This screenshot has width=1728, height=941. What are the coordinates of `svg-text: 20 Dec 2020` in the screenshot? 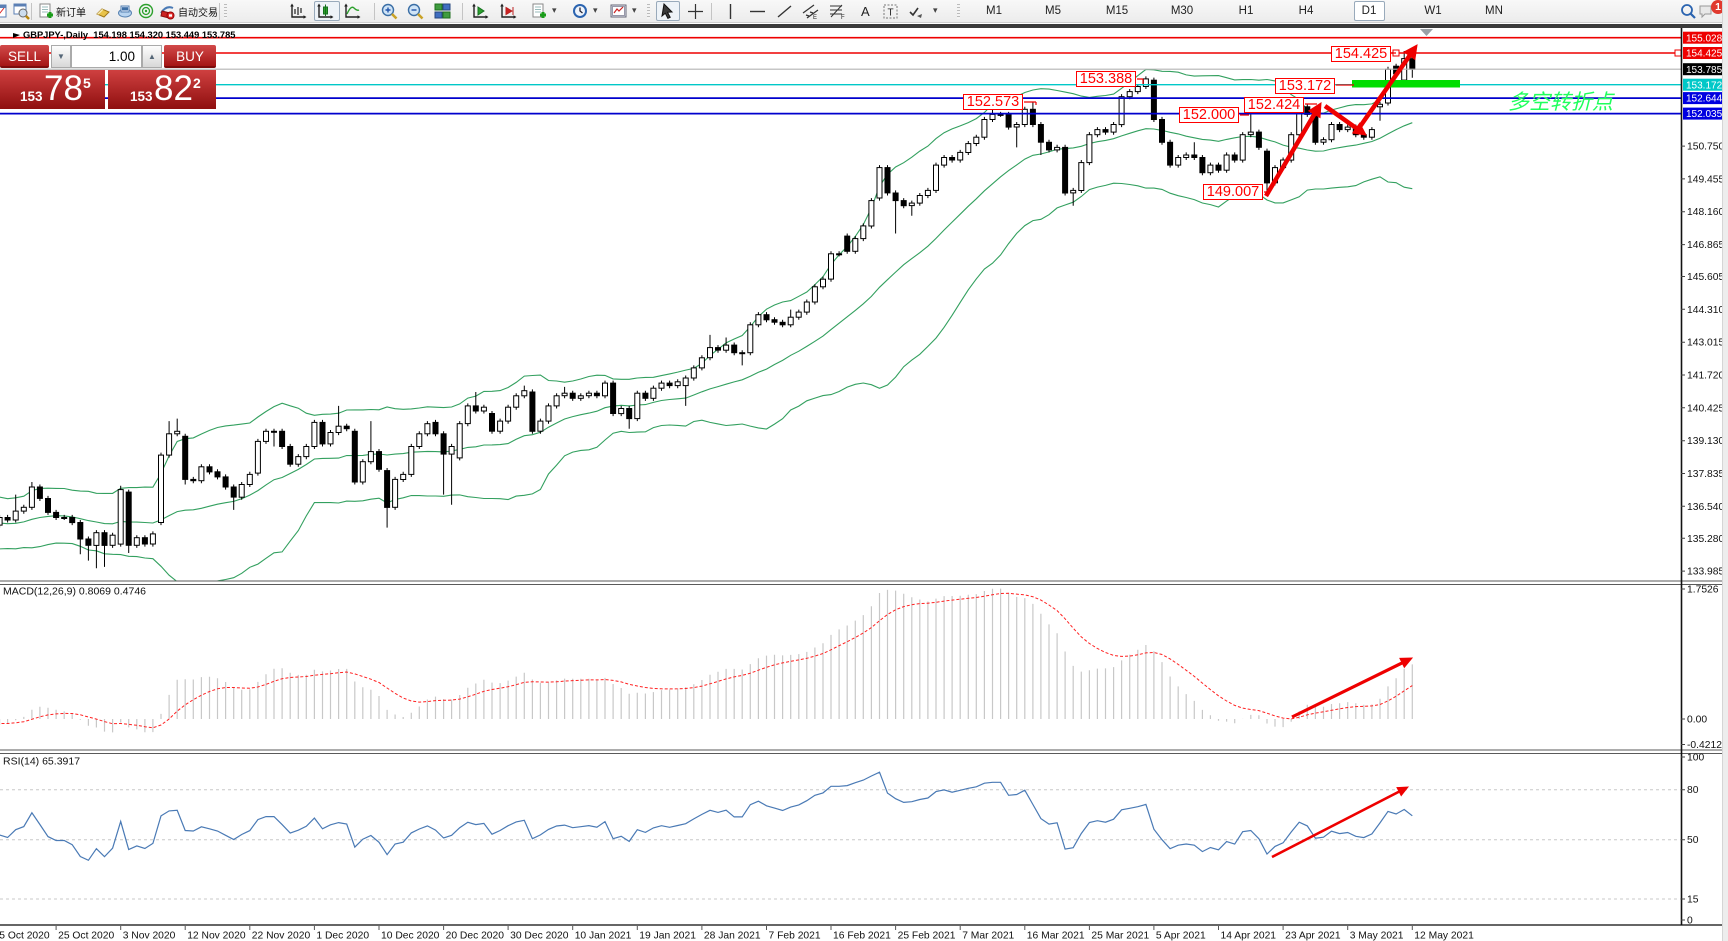 It's located at (475, 936).